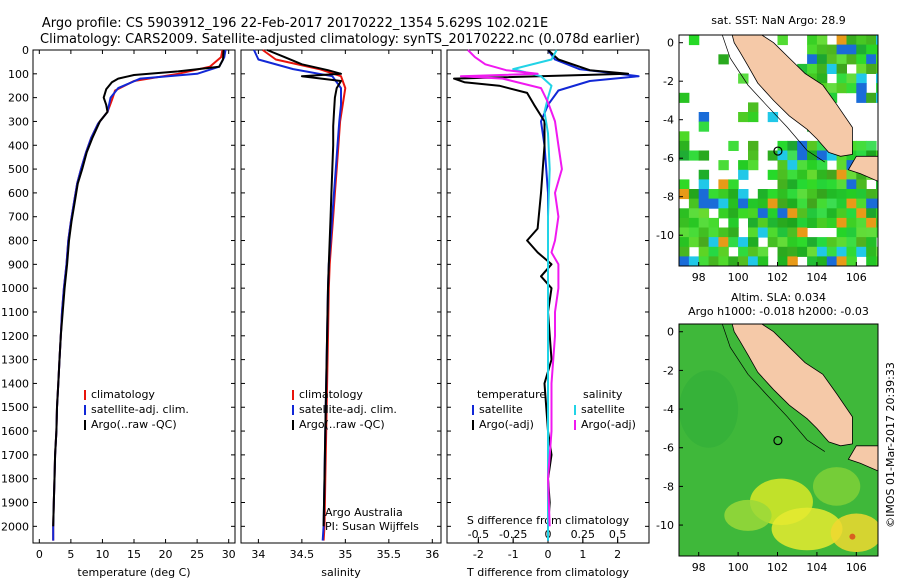 This screenshot has width=900, height=580. What do you see at coordinates (668, 448) in the screenshot?
I see `y-tick-label: -6` at bounding box center [668, 448].